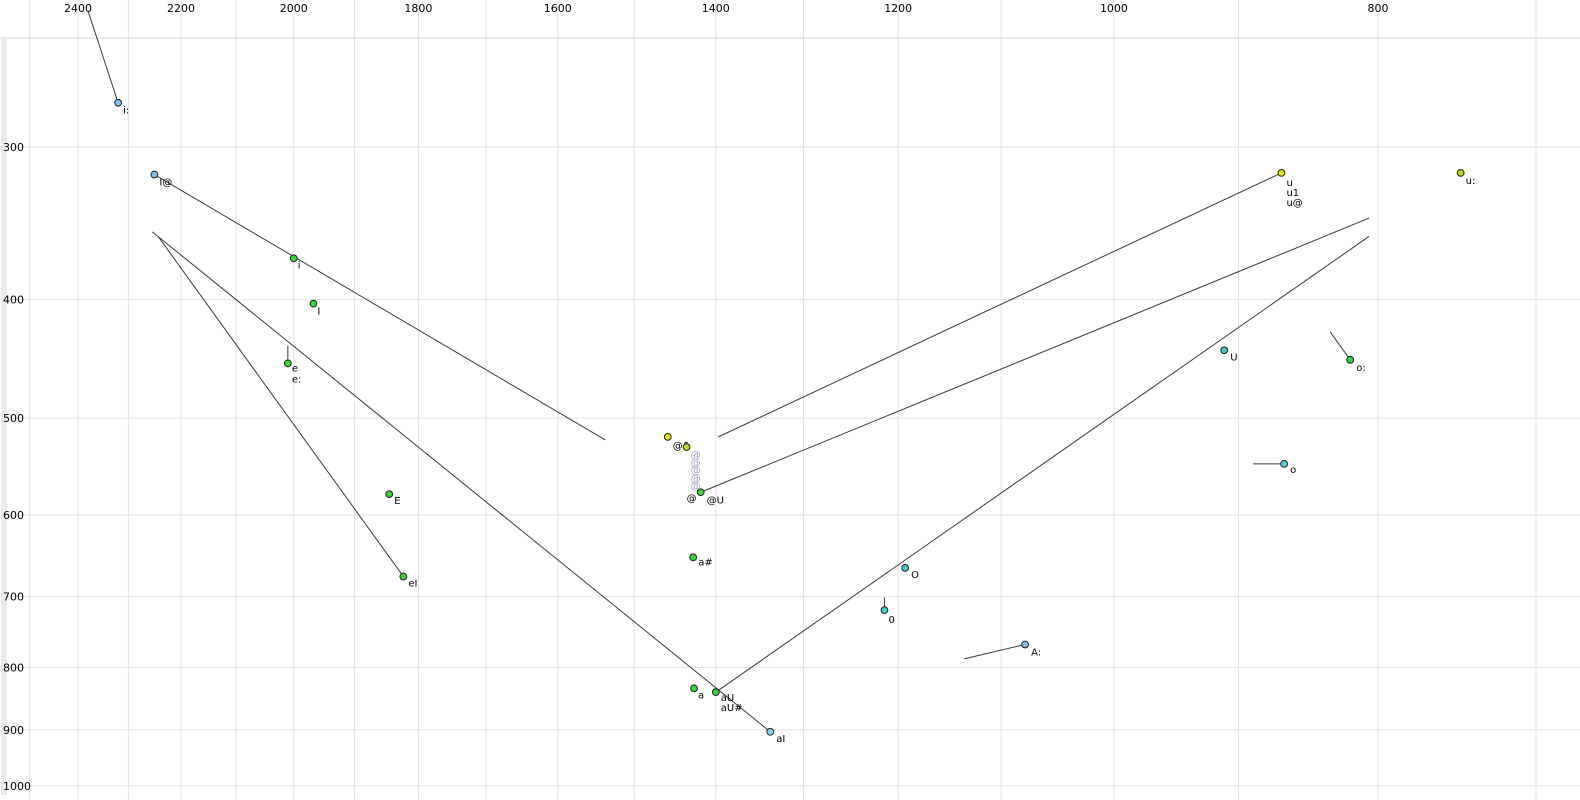  What do you see at coordinates (13, 730) in the screenshot?
I see `y-axis-tick-label: 900` at bounding box center [13, 730].